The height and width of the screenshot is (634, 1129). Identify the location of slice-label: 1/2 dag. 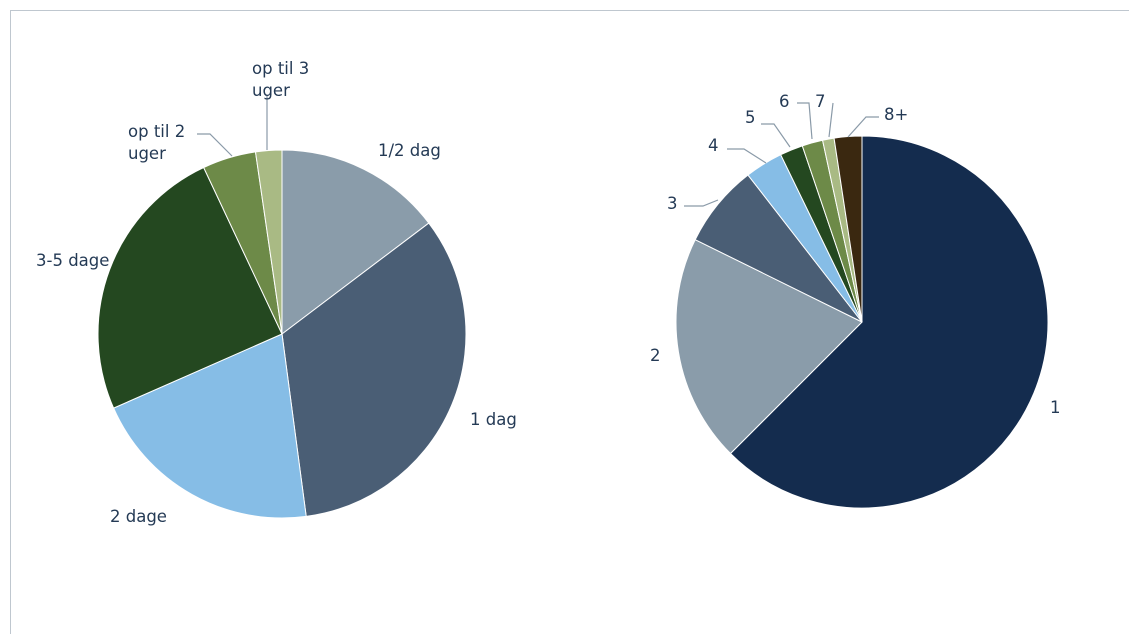
(409, 150).